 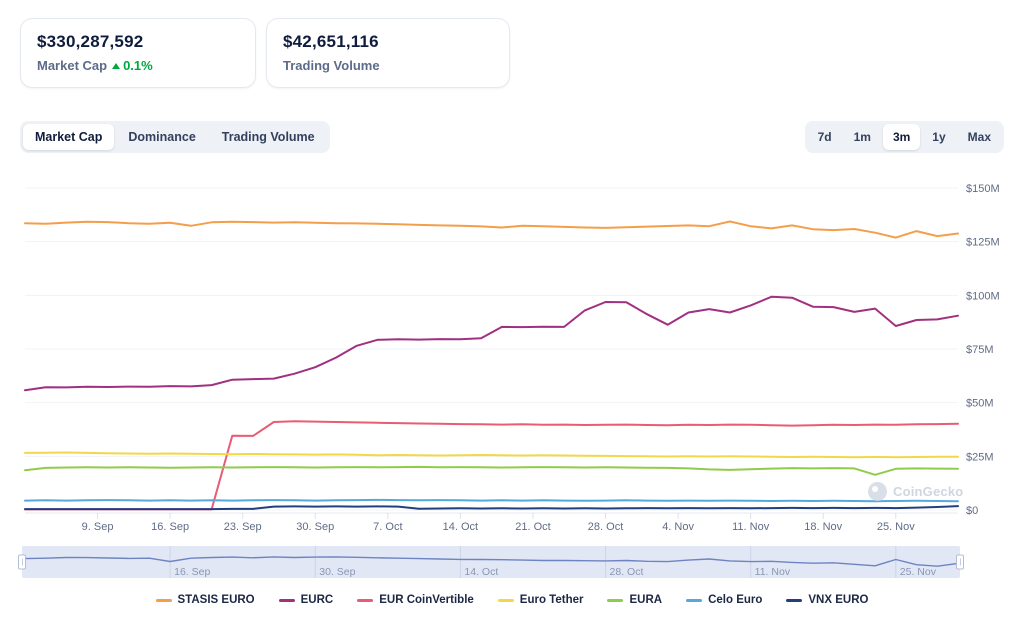 I want to click on tab-market-cap: Market Cap, so click(x=69, y=137).